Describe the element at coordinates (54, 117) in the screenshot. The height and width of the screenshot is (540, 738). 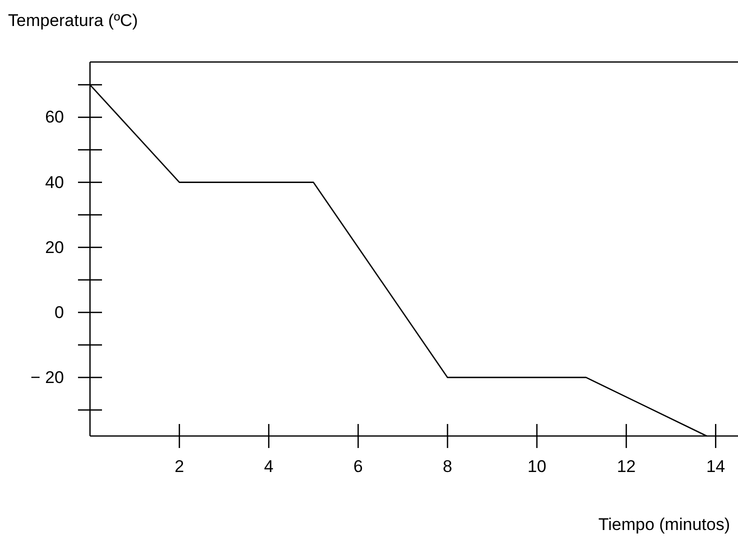
I see `y-tick-label: 60` at that location.